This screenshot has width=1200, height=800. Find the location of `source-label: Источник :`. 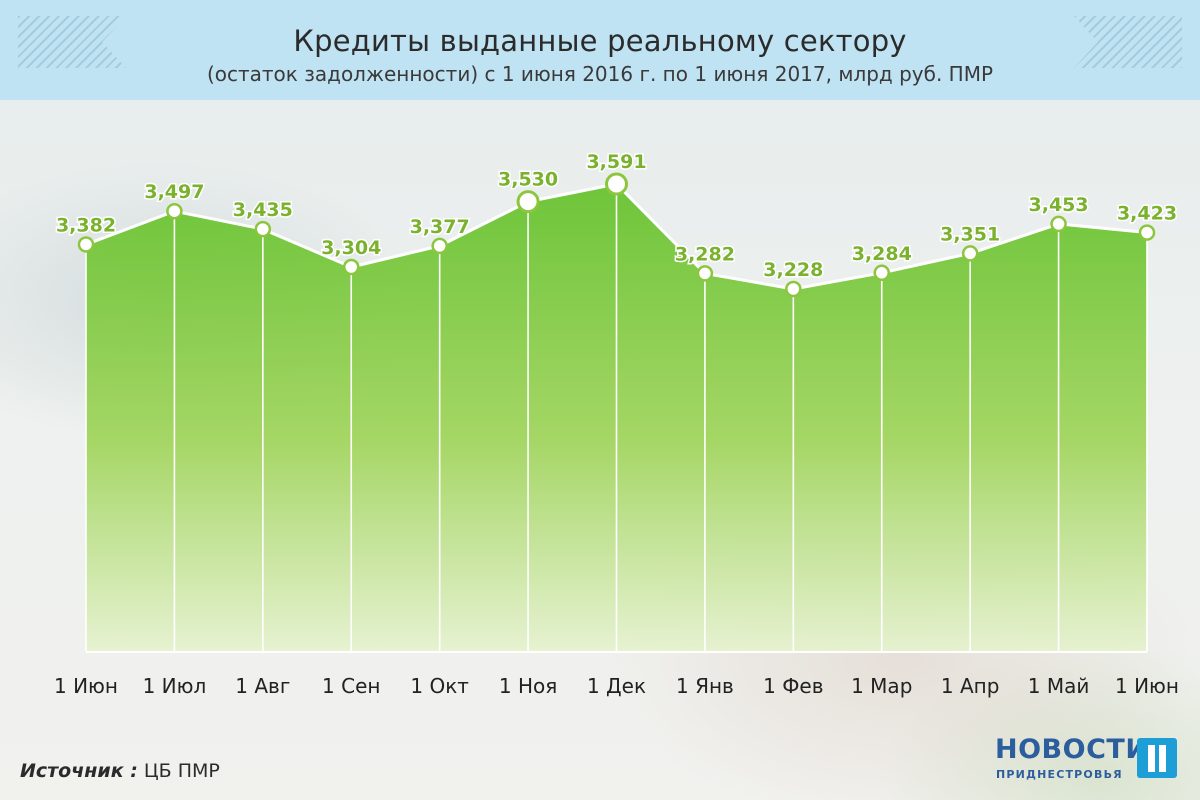

source-label: Источник : is located at coordinates (79, 771).